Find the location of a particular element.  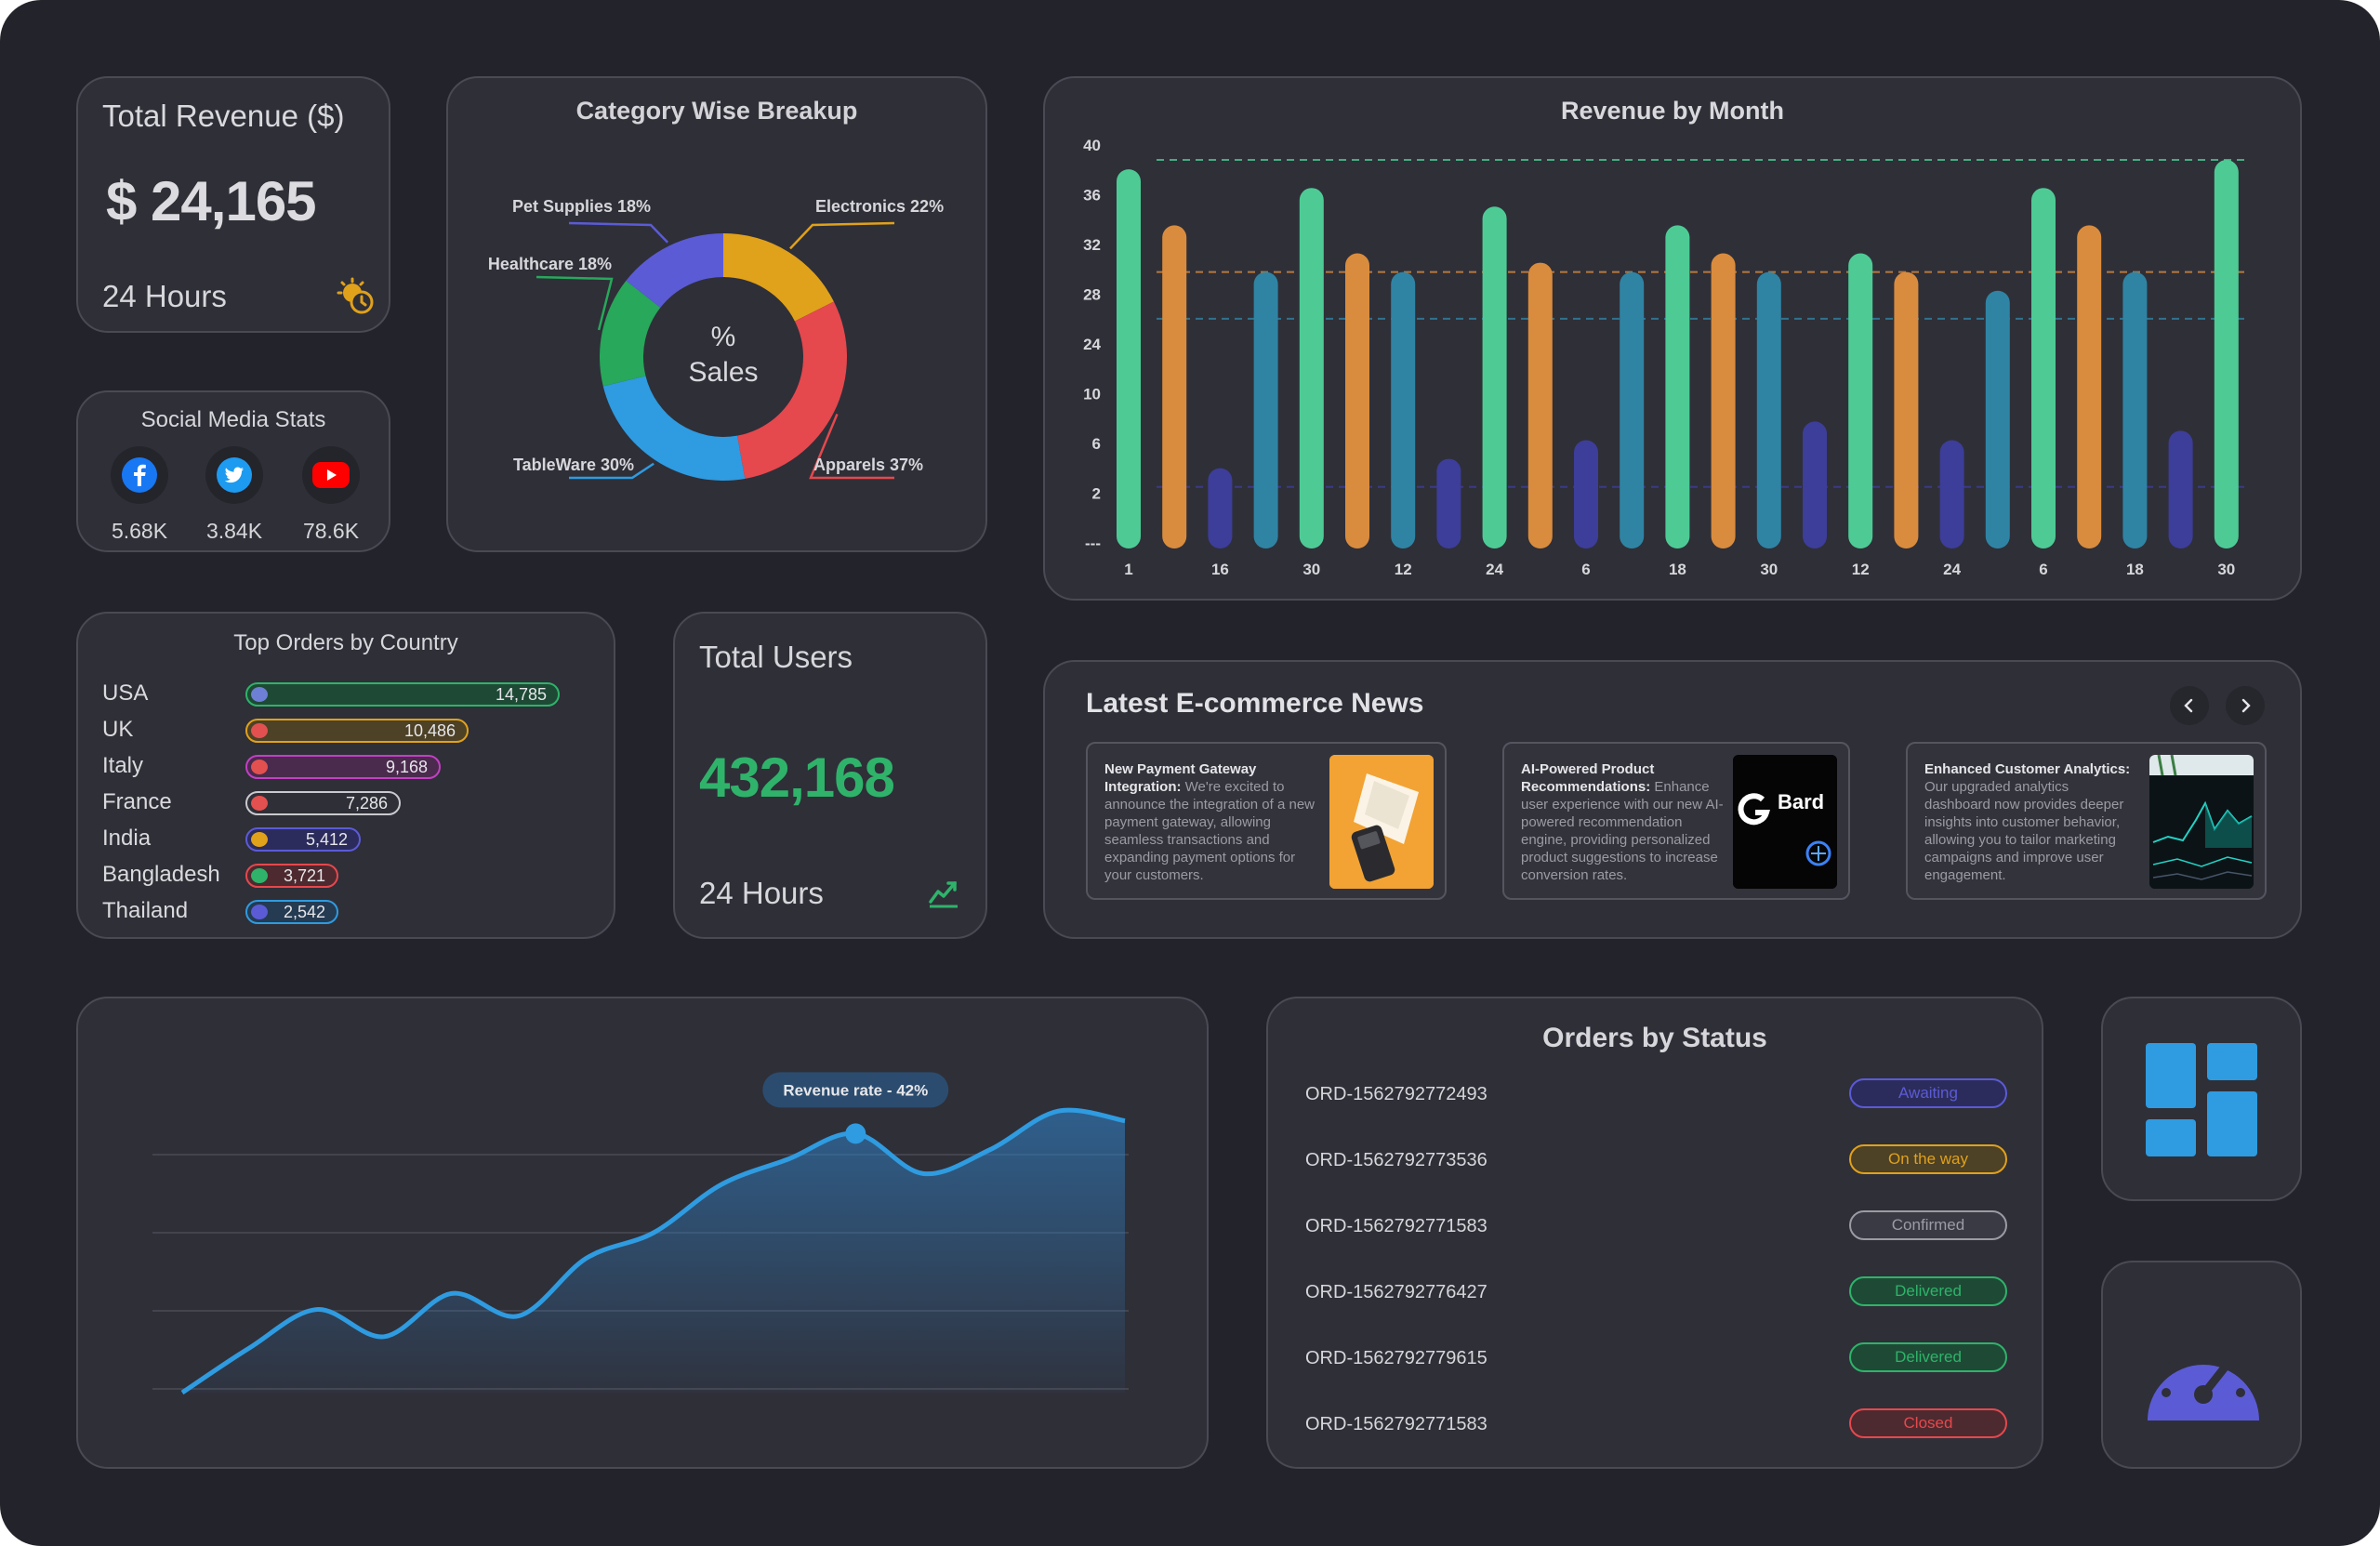

country-row: Thailand 2,542 is located at coordinates (346, 911).